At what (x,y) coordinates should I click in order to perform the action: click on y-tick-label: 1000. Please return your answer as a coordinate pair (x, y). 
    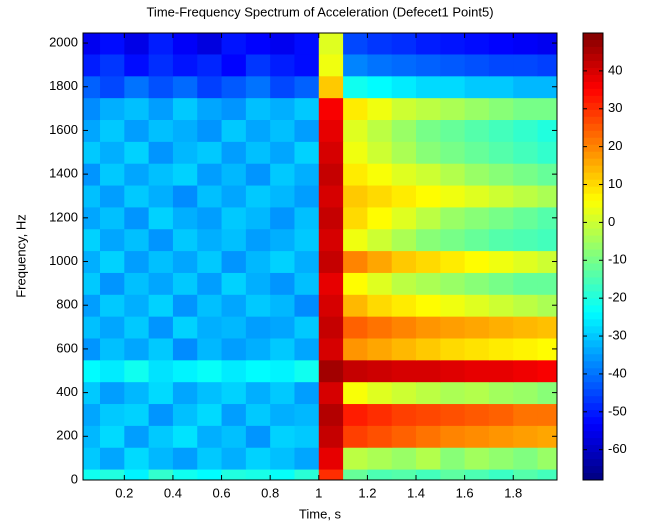
    Looking at the image, I should click on (63, 260).